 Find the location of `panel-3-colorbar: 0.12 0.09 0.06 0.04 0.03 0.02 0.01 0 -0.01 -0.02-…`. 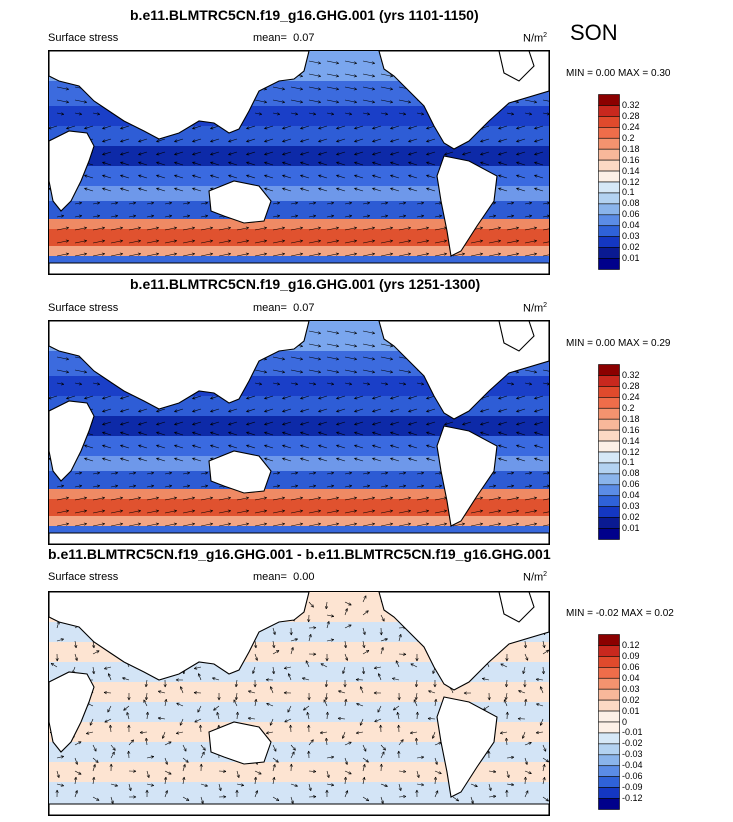

panel-3-colorbar: 0.12 0.09 0.06 0.04 0.03 0.02 0.01 0 -0.01 -0.02-… is located at coordinates (628, 722).